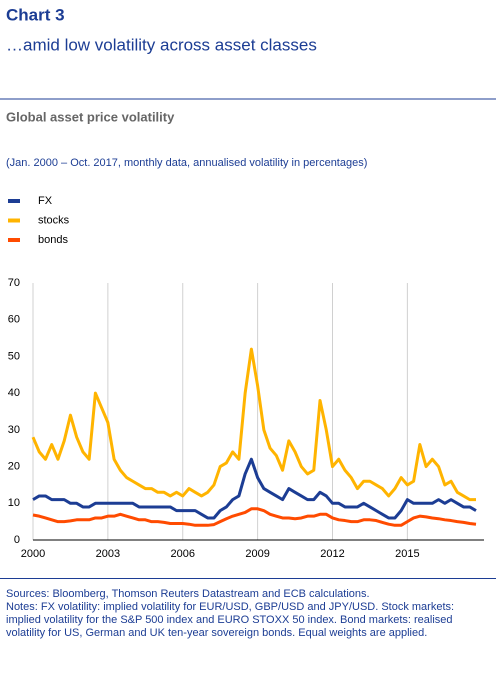 The width and height of the screenshot is (496, 676). Describe the element at coordinates (14, 393) in the screenshot. I see `y-tick-label: 40` at that location.